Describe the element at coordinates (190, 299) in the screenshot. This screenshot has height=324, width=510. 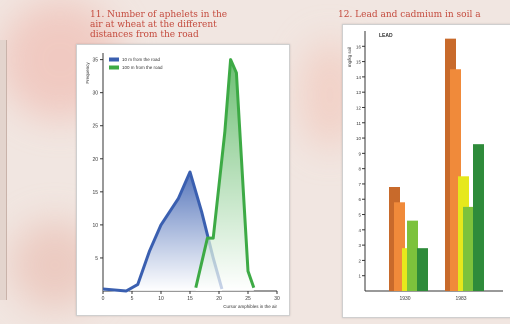
I see `x-tick-label: 15` at that location.